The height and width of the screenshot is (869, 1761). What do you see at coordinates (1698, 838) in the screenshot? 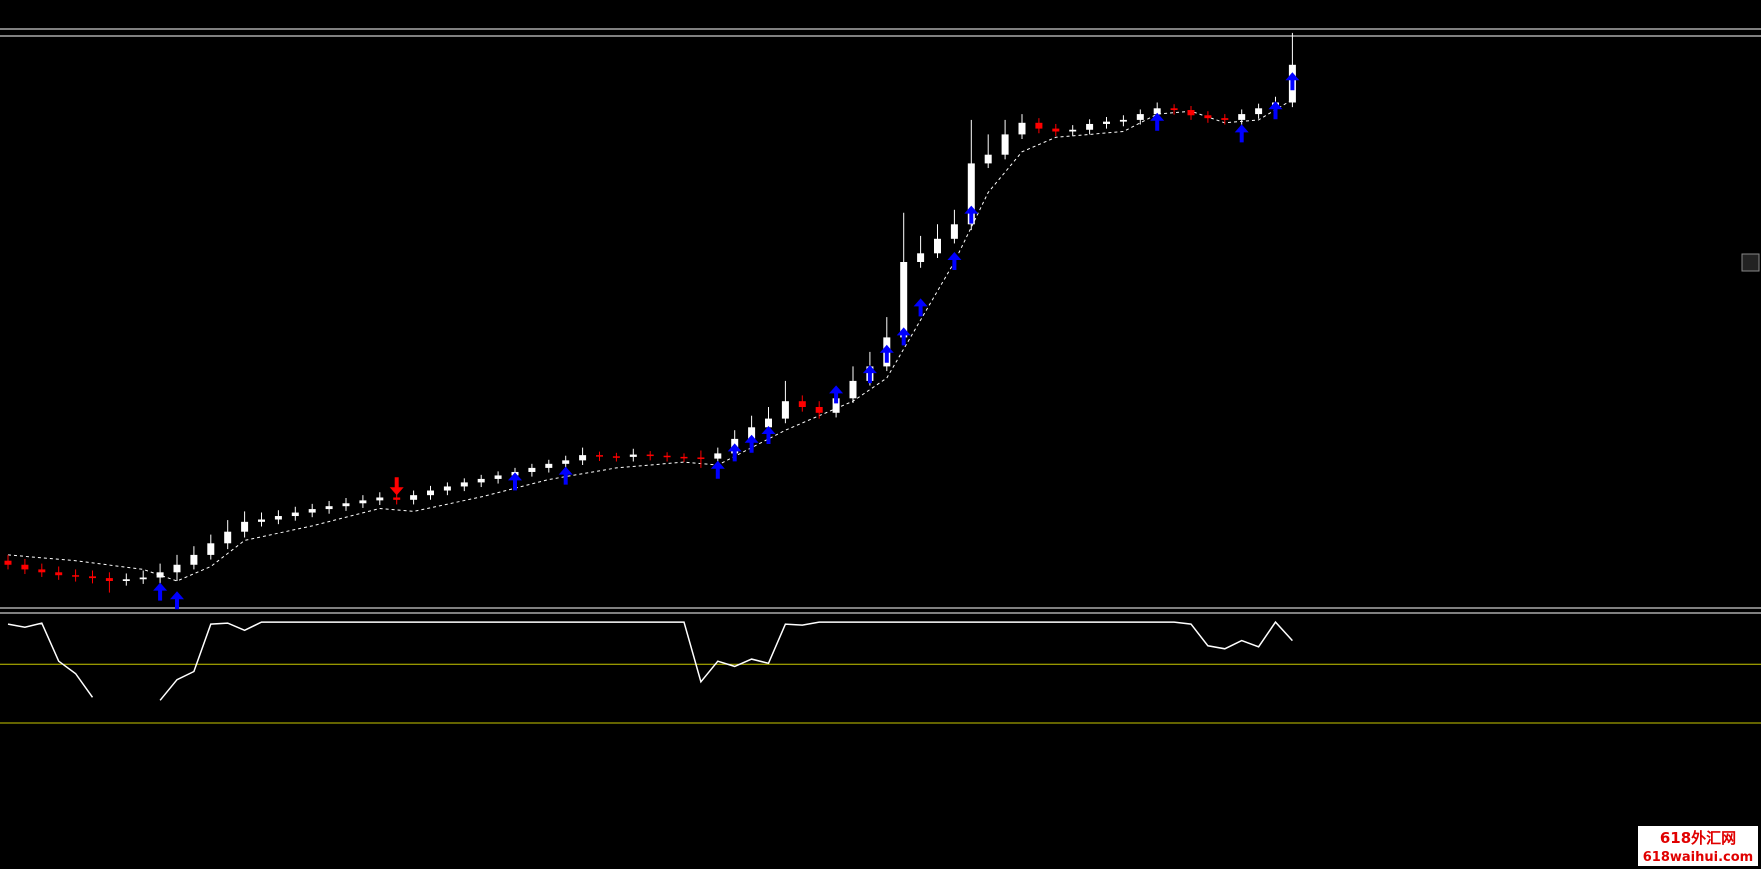
I see `watermark-title: 618外汇网` at bounding box center [1698, 838].